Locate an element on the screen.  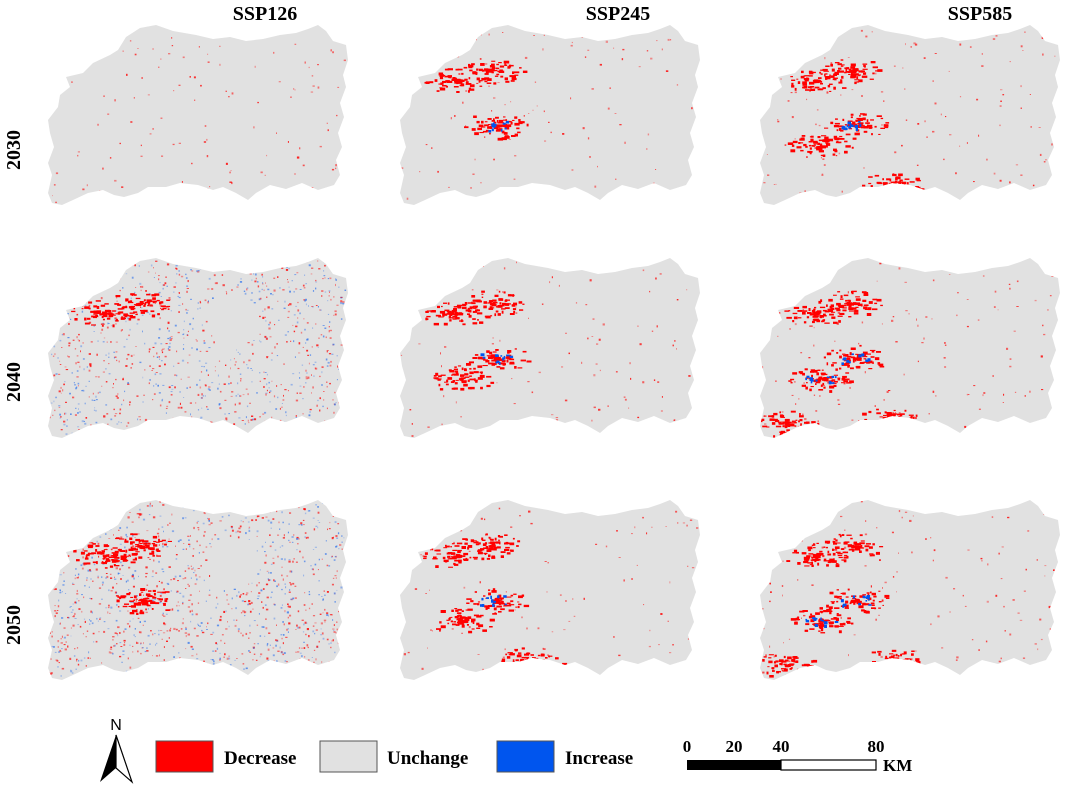
north-arrow-label: N is located at coordinates (116, 725).